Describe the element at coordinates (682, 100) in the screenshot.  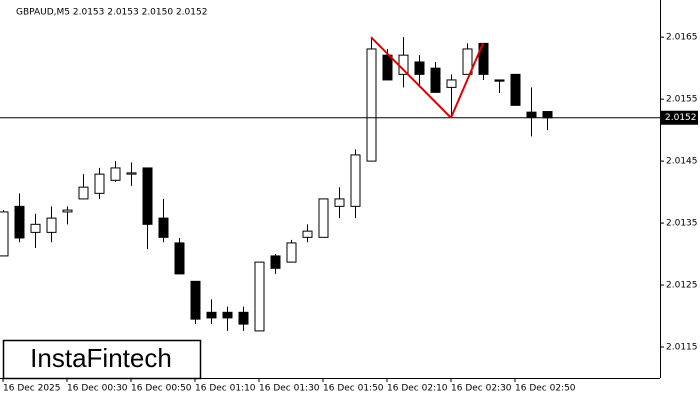
I see `y-tick-label: 2.0155` at that location.